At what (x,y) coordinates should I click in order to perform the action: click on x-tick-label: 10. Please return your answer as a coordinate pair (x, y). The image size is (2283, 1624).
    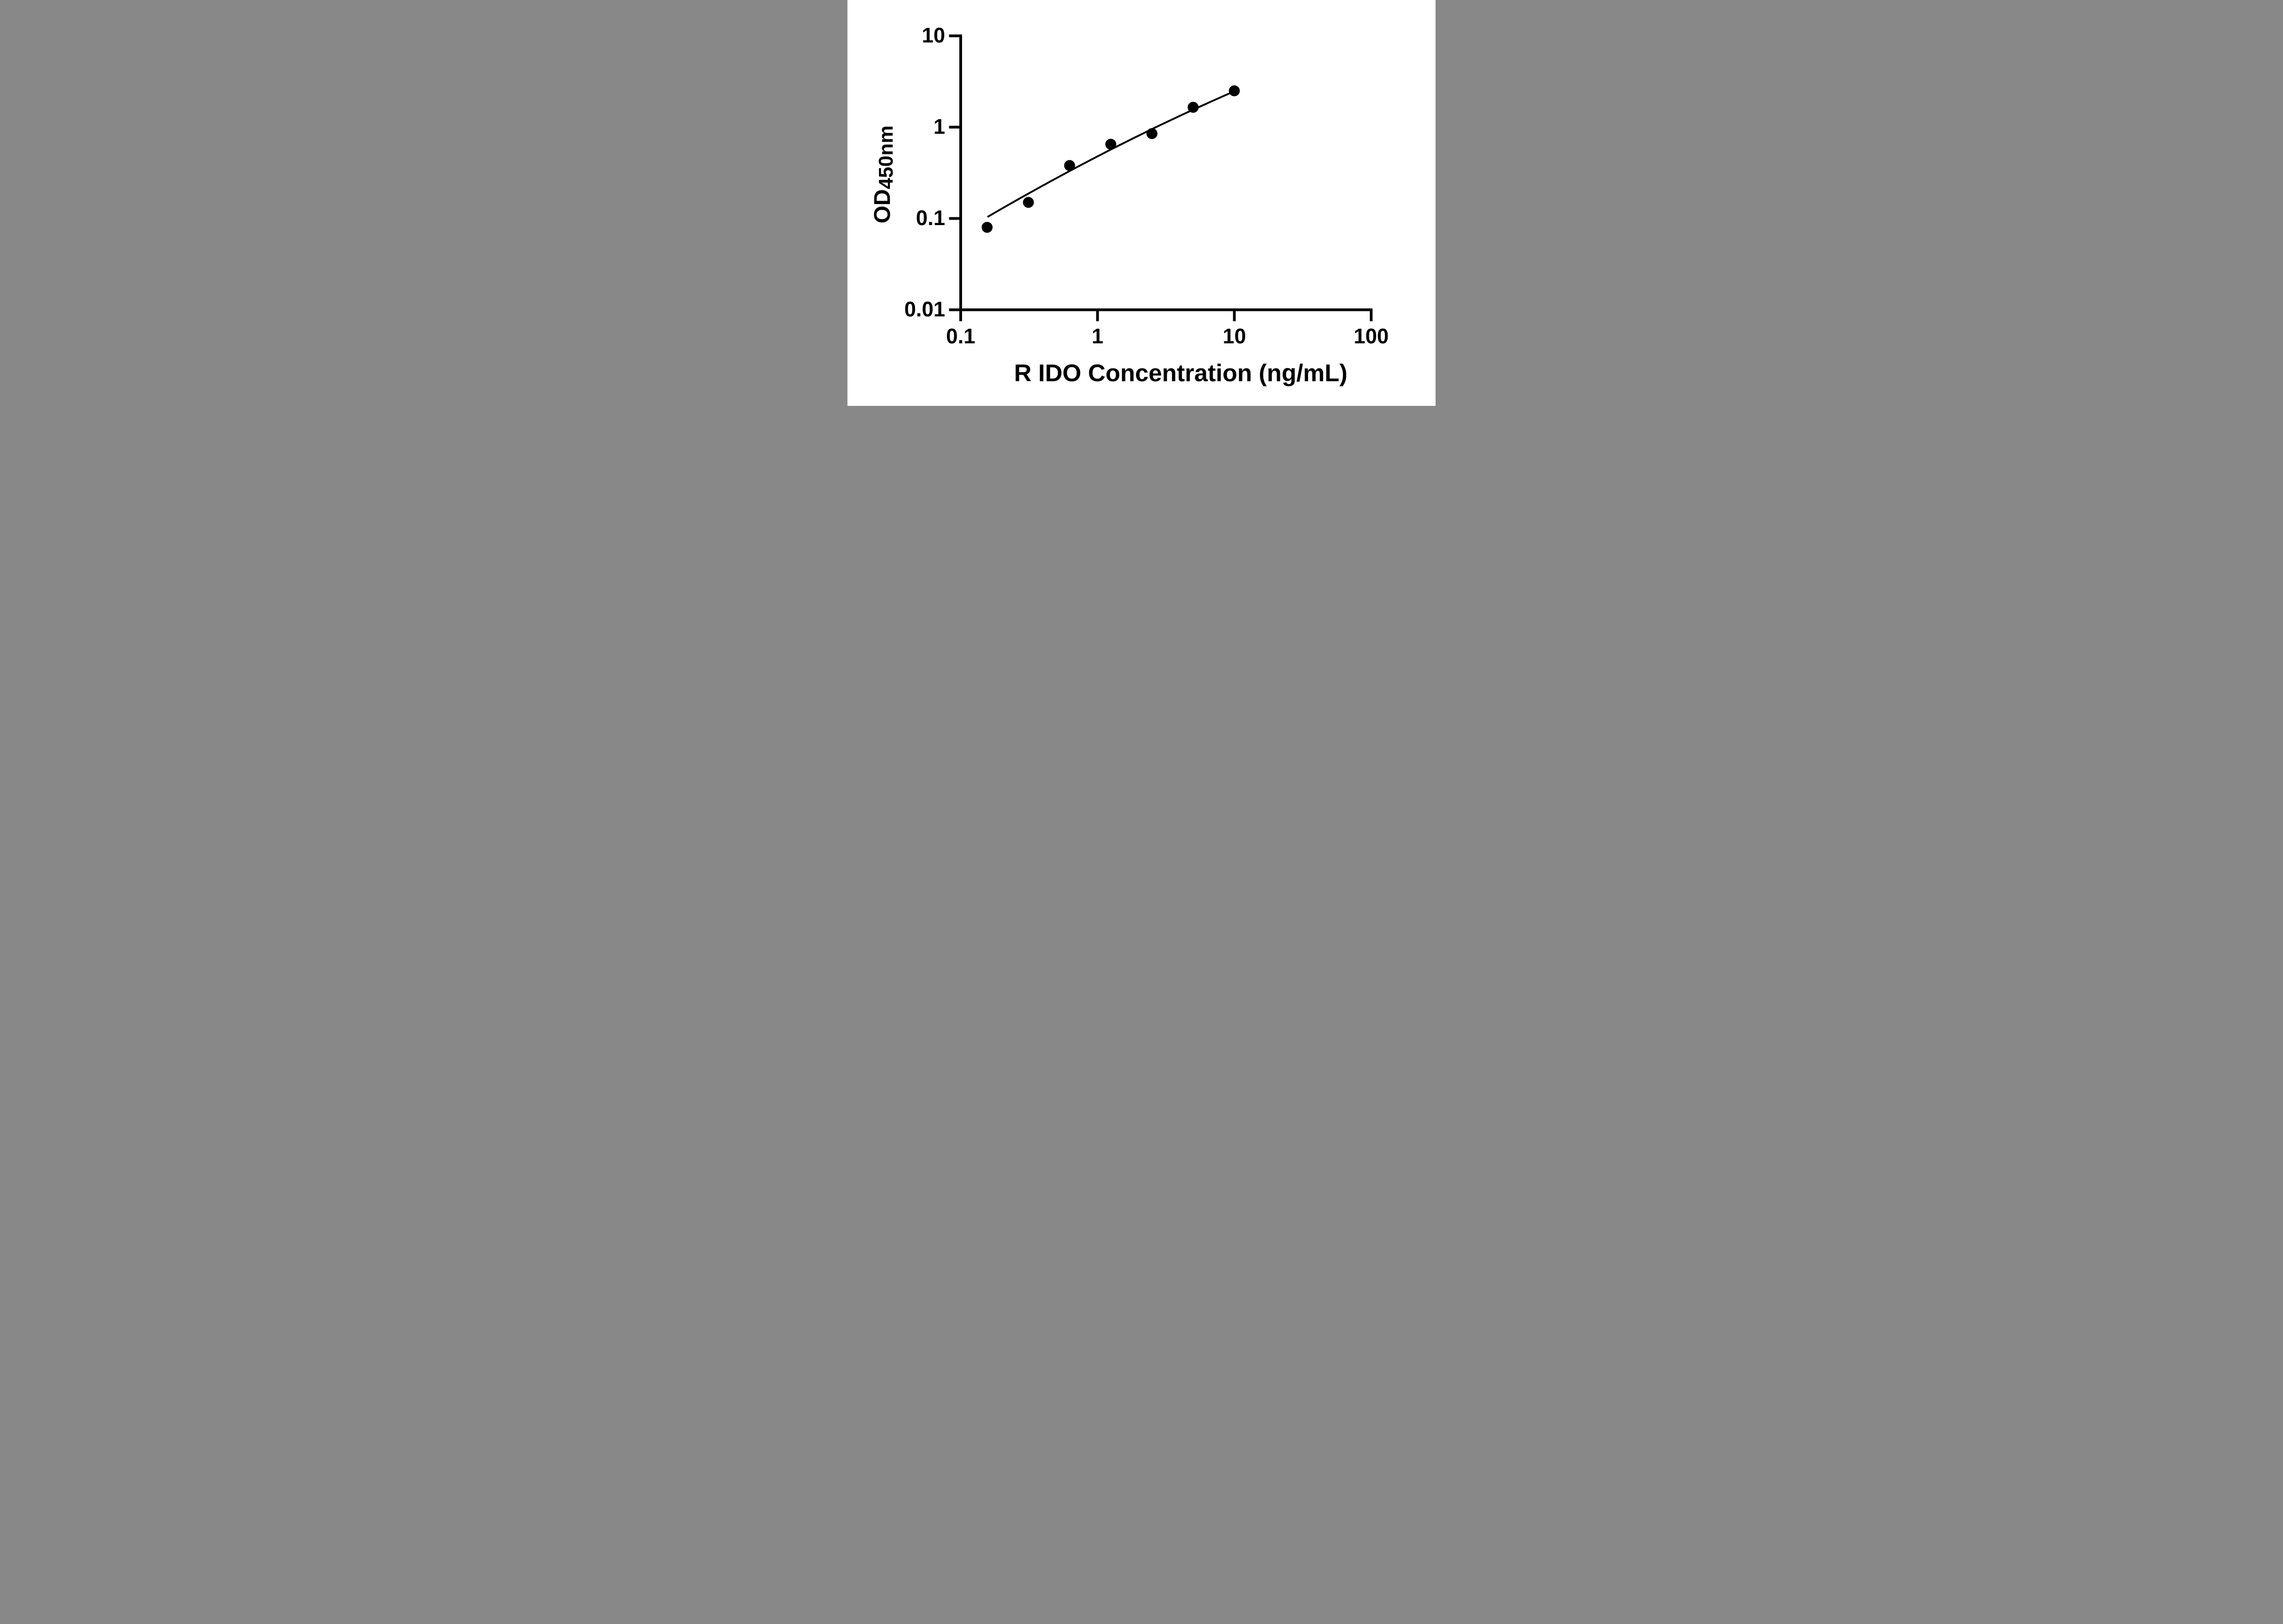
    Looking at the image, I should click on (1234, 336).